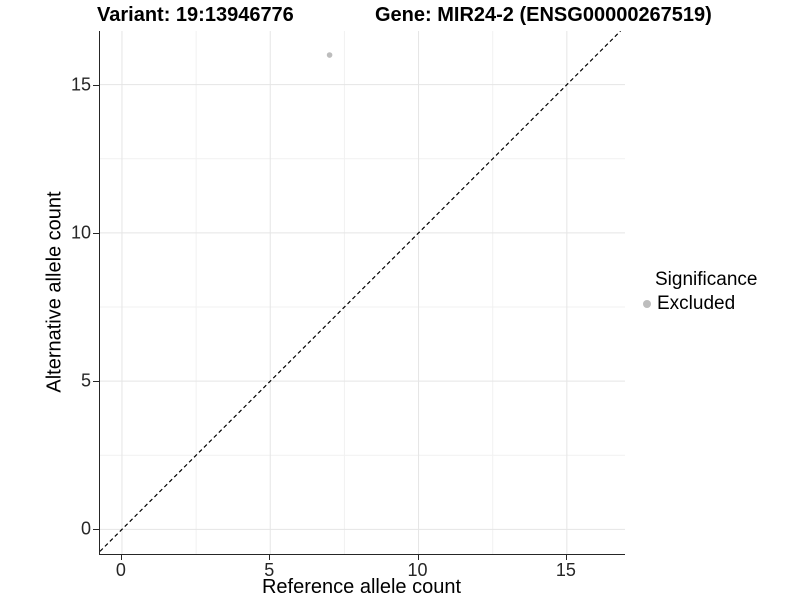 The height and width of the screenshot is (600, 800). What do you see at coordinates (706, 279) in the screenshot?
I see `legend-title: Significance` at bounding box center [706, 279].